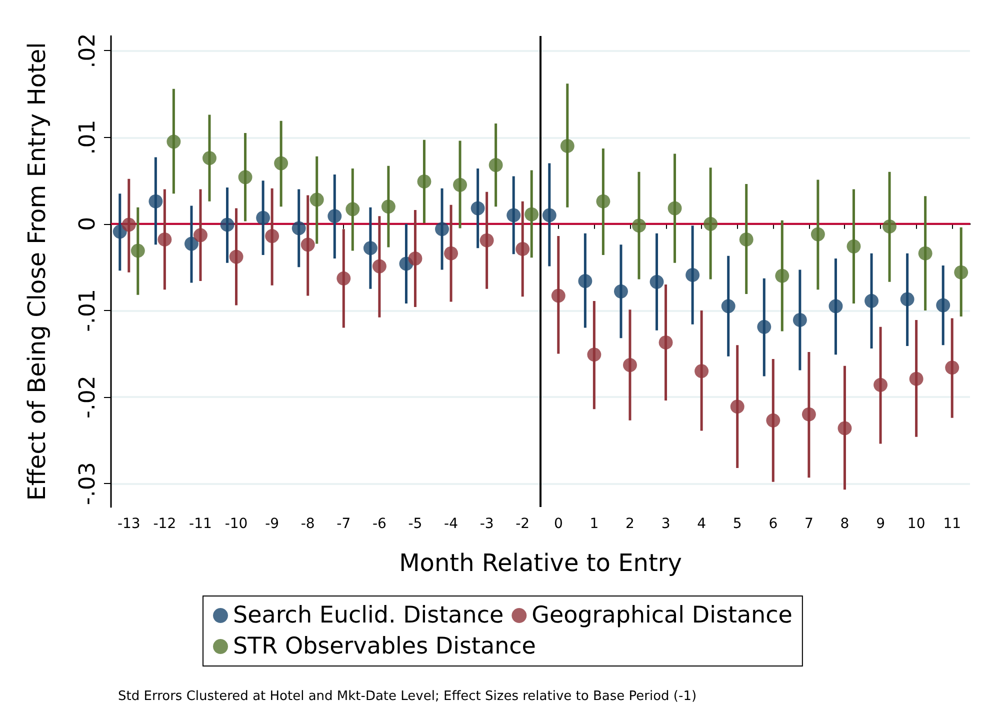 The width and height of the screenshot is (995, 727). Describe the element at coordinates (88, 484) in the screenshot. I see `y-tick-label: -.03` at that location.